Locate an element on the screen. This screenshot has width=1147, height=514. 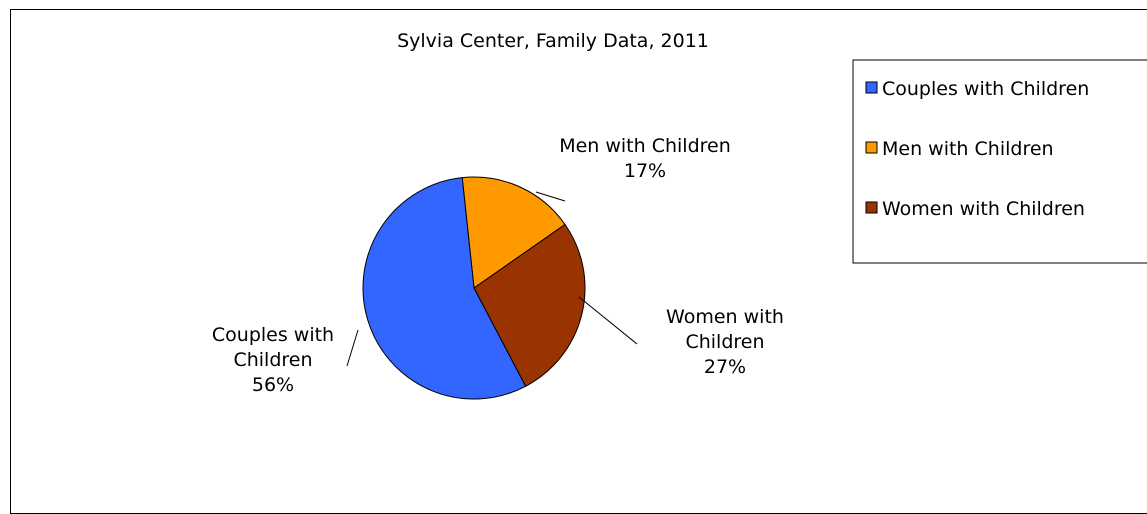
legend-item-women-with-children: Women with Children is located at coordinates (975, 209).